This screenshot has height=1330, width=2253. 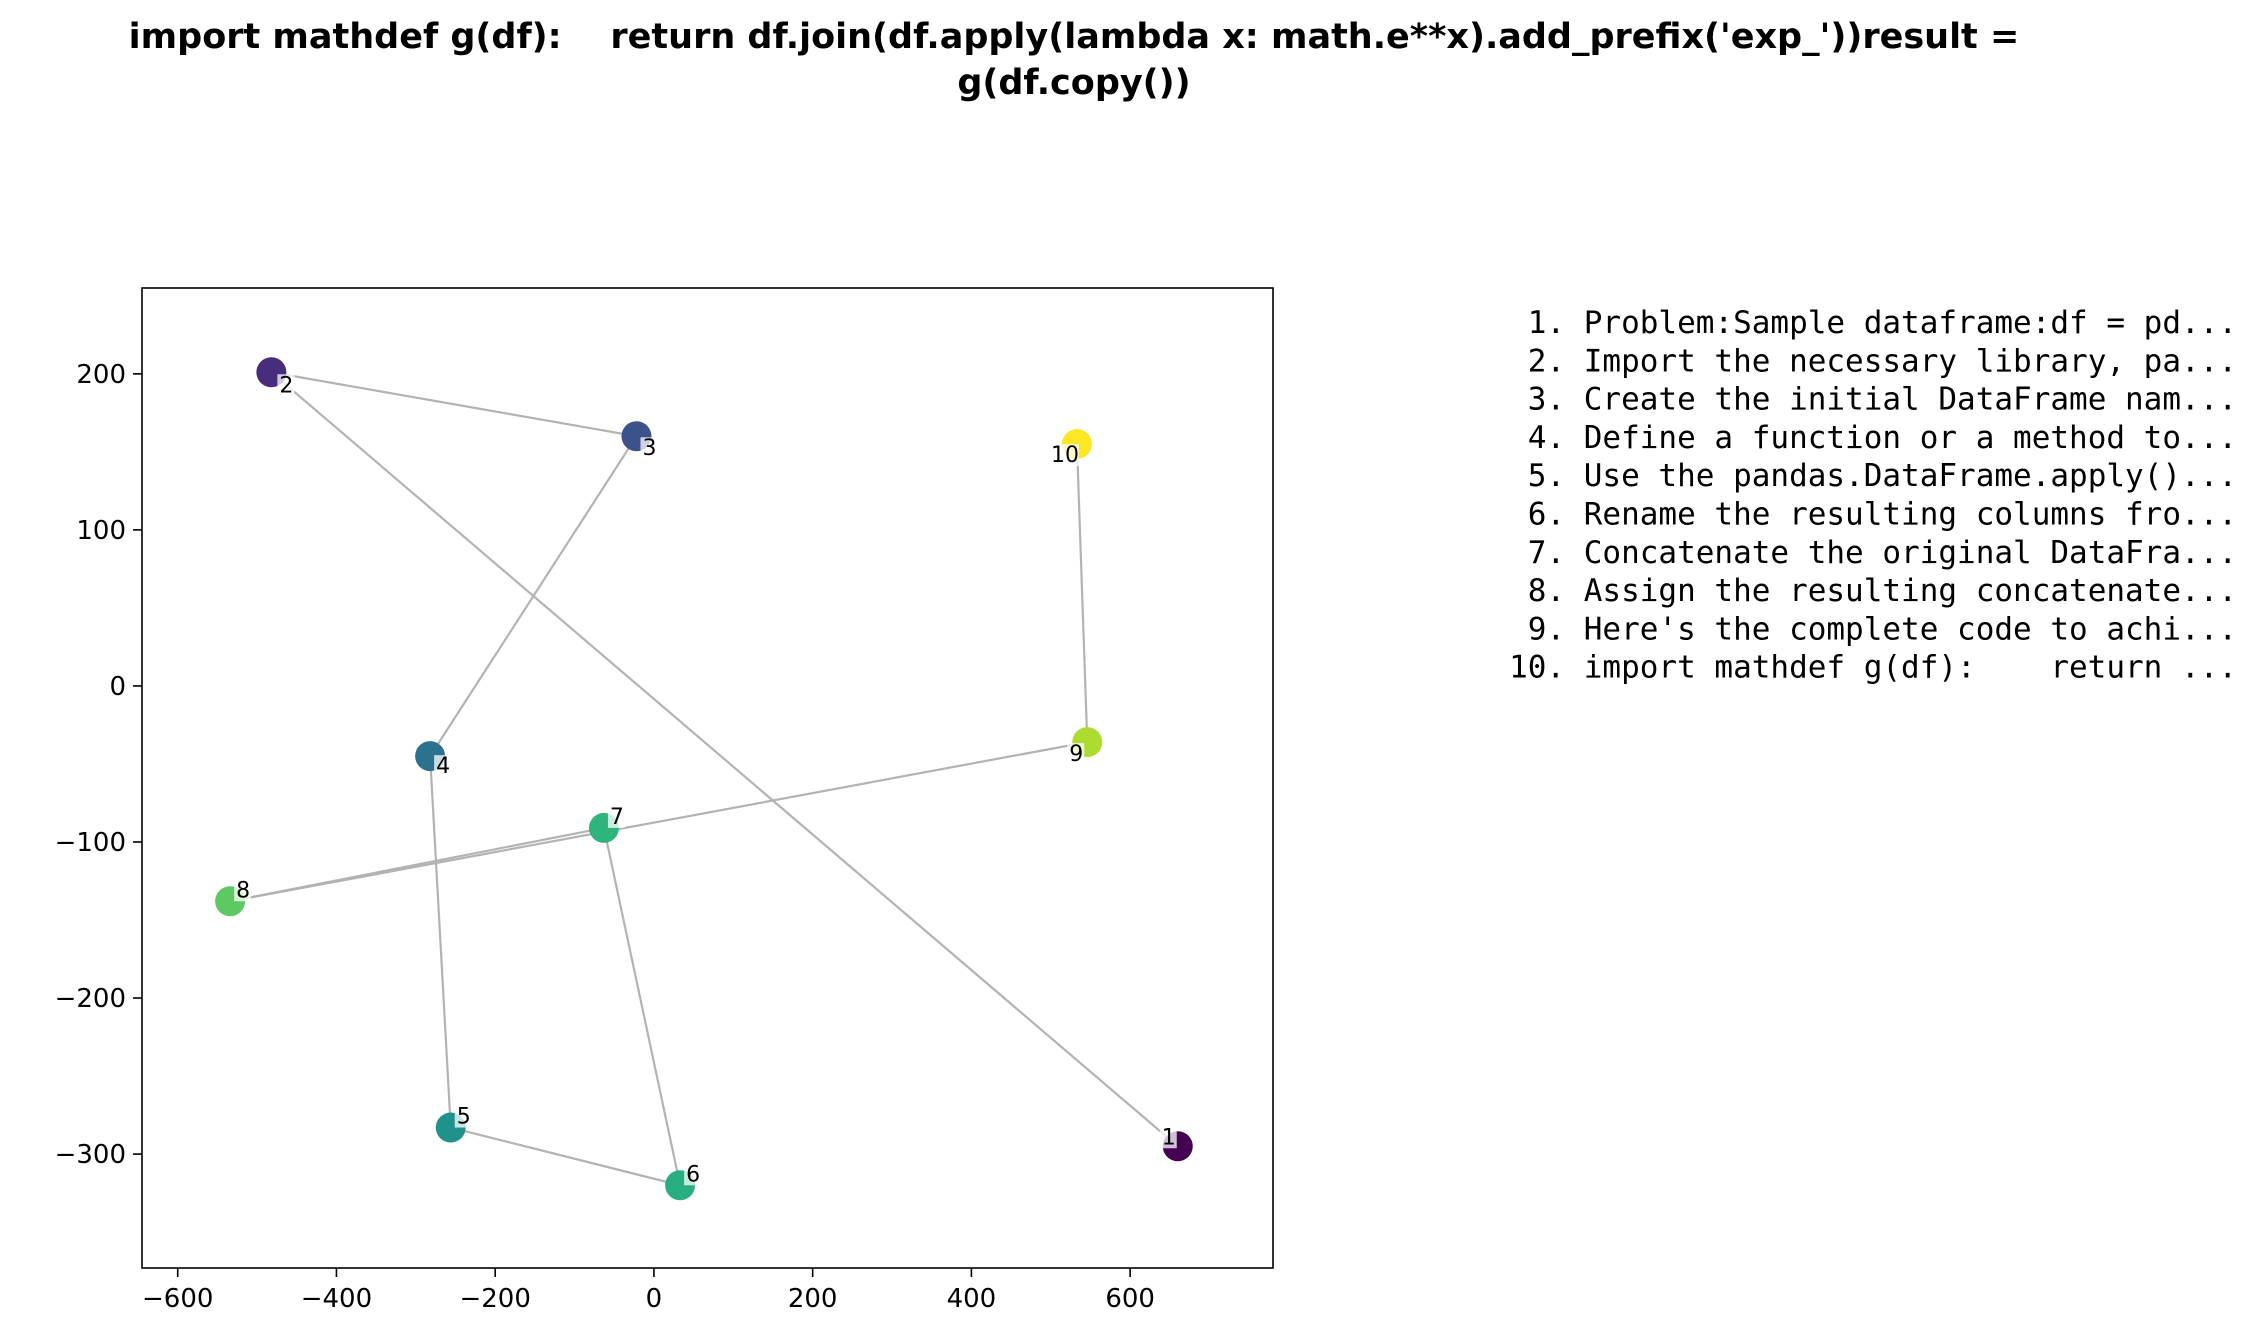 I want to click on point-label: 1, so click(x=1169, y=1137).